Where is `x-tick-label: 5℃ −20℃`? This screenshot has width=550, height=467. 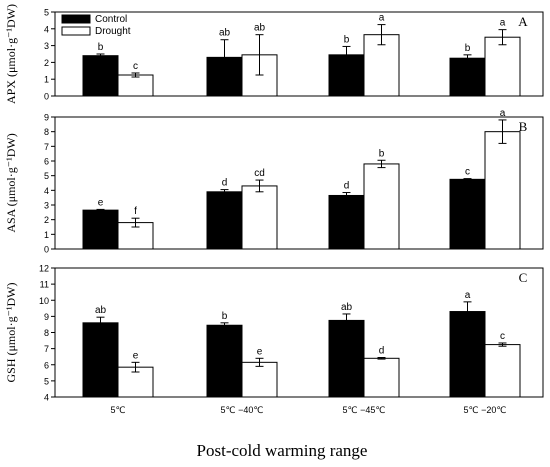 x-tick-label: 5℃ −20℃ is located at coordinates (485, 410).